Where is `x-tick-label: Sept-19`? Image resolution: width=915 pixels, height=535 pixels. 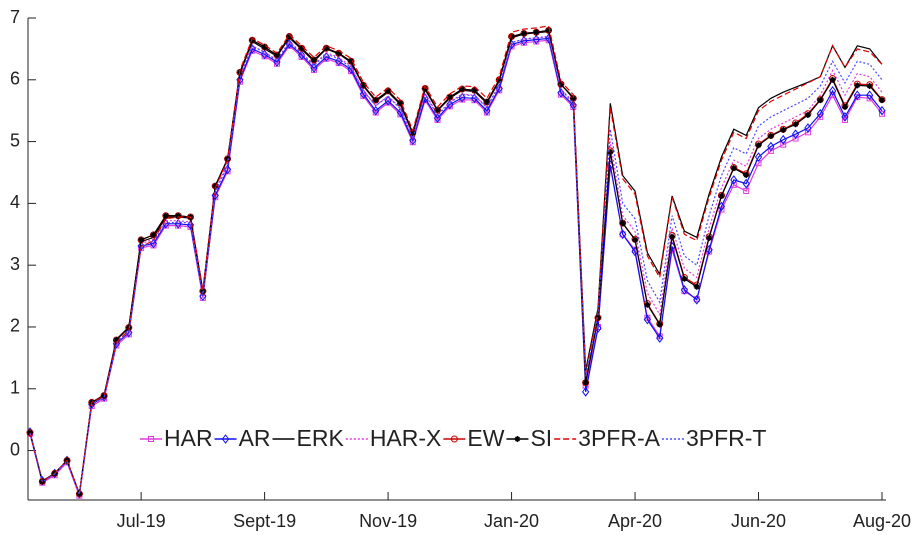 x-tick-label: Sept-19 is located at coordinates (264, 521).